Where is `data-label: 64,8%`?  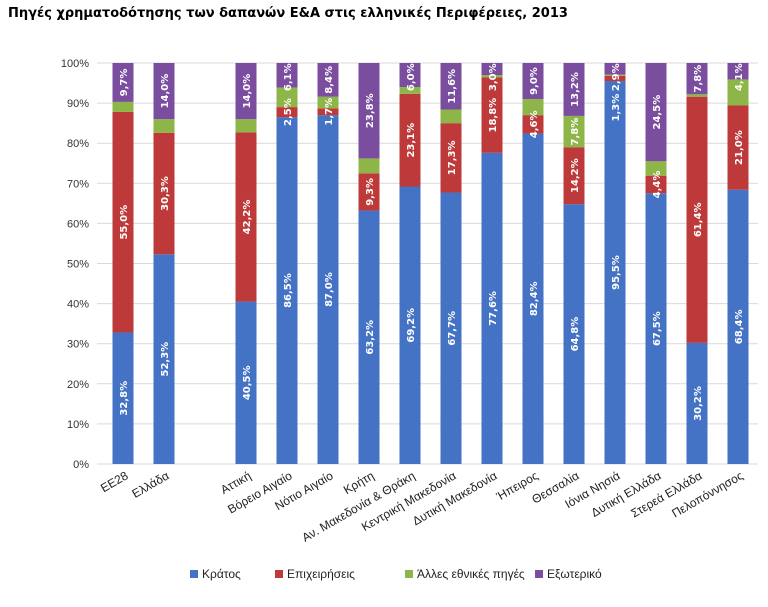 data-label: 64,8% is located at coordinates (575, 334).